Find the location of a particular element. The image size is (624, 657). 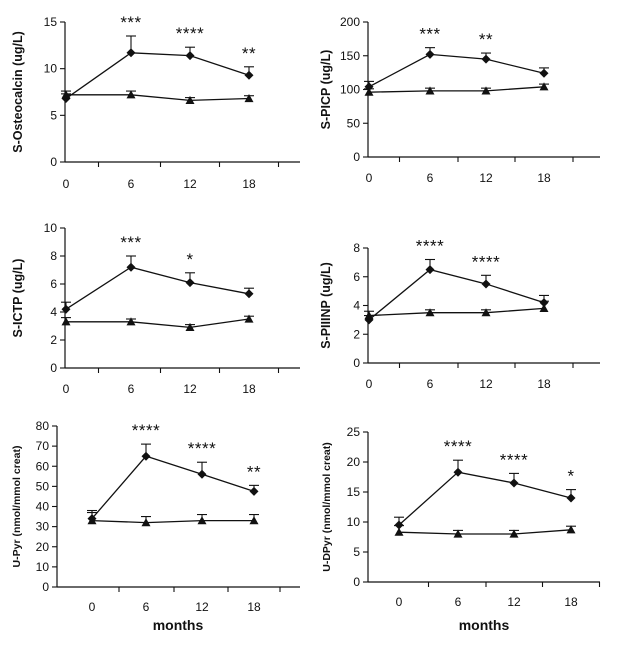

y-tick-label: 150 is located at coordinates (350, 56).